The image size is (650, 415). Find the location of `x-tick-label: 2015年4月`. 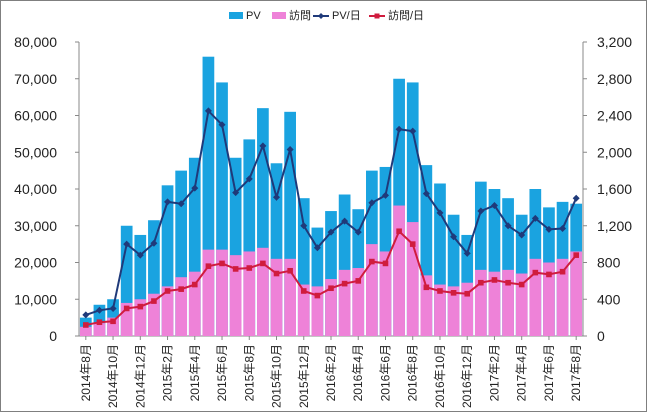

x-tick-label: 2015年4月 is located at coordinates (195, 372).